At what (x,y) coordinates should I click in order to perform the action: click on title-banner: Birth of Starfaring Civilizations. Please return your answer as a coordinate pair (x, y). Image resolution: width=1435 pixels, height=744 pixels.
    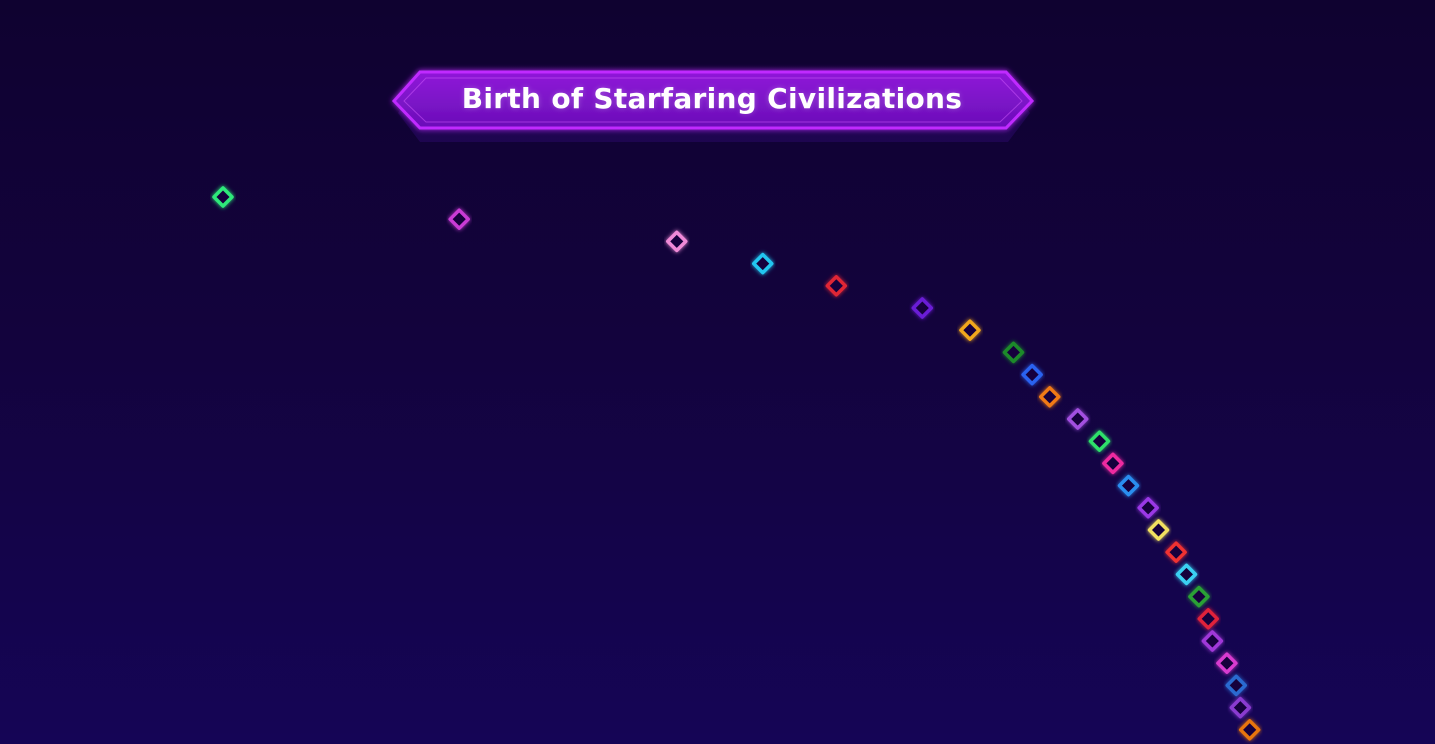
    Looking at the image, I should click on (712, 99).